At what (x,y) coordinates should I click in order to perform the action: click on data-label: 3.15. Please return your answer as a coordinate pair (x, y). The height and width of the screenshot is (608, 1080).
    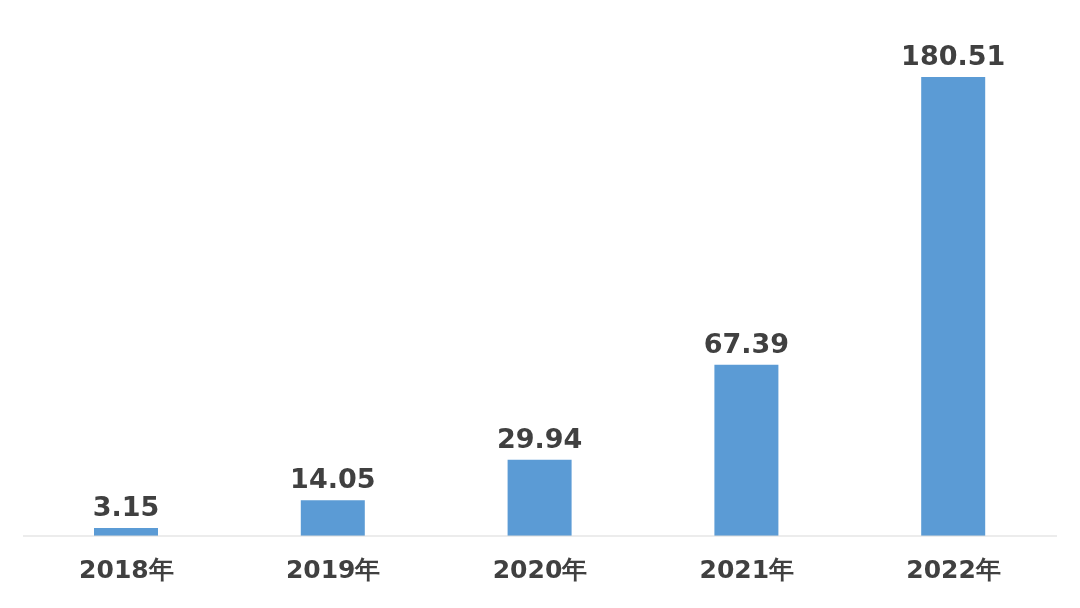
    Looking at the image, I should click on (126, 506).